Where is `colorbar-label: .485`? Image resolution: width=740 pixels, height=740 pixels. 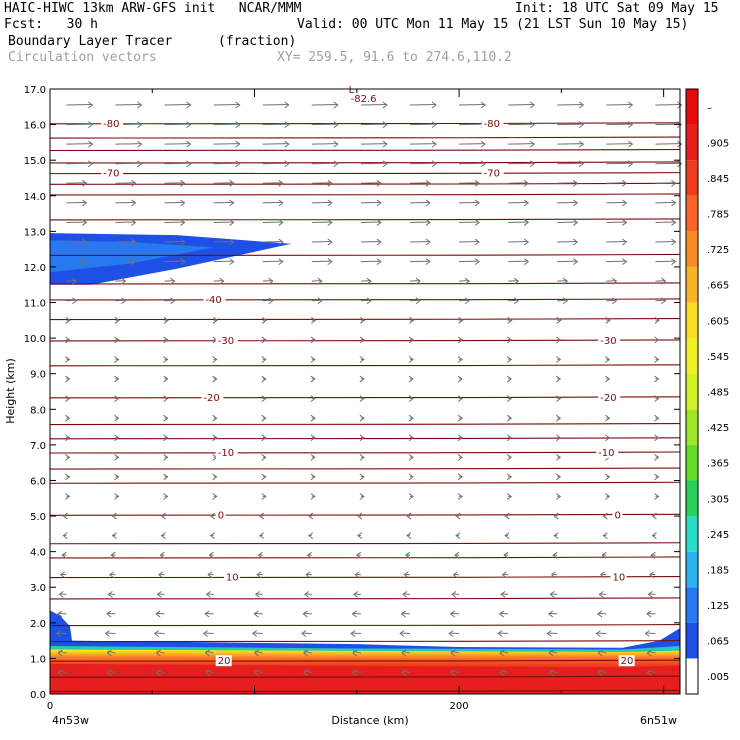
colorbar-label: .485 is located at coordinates (718, 393).